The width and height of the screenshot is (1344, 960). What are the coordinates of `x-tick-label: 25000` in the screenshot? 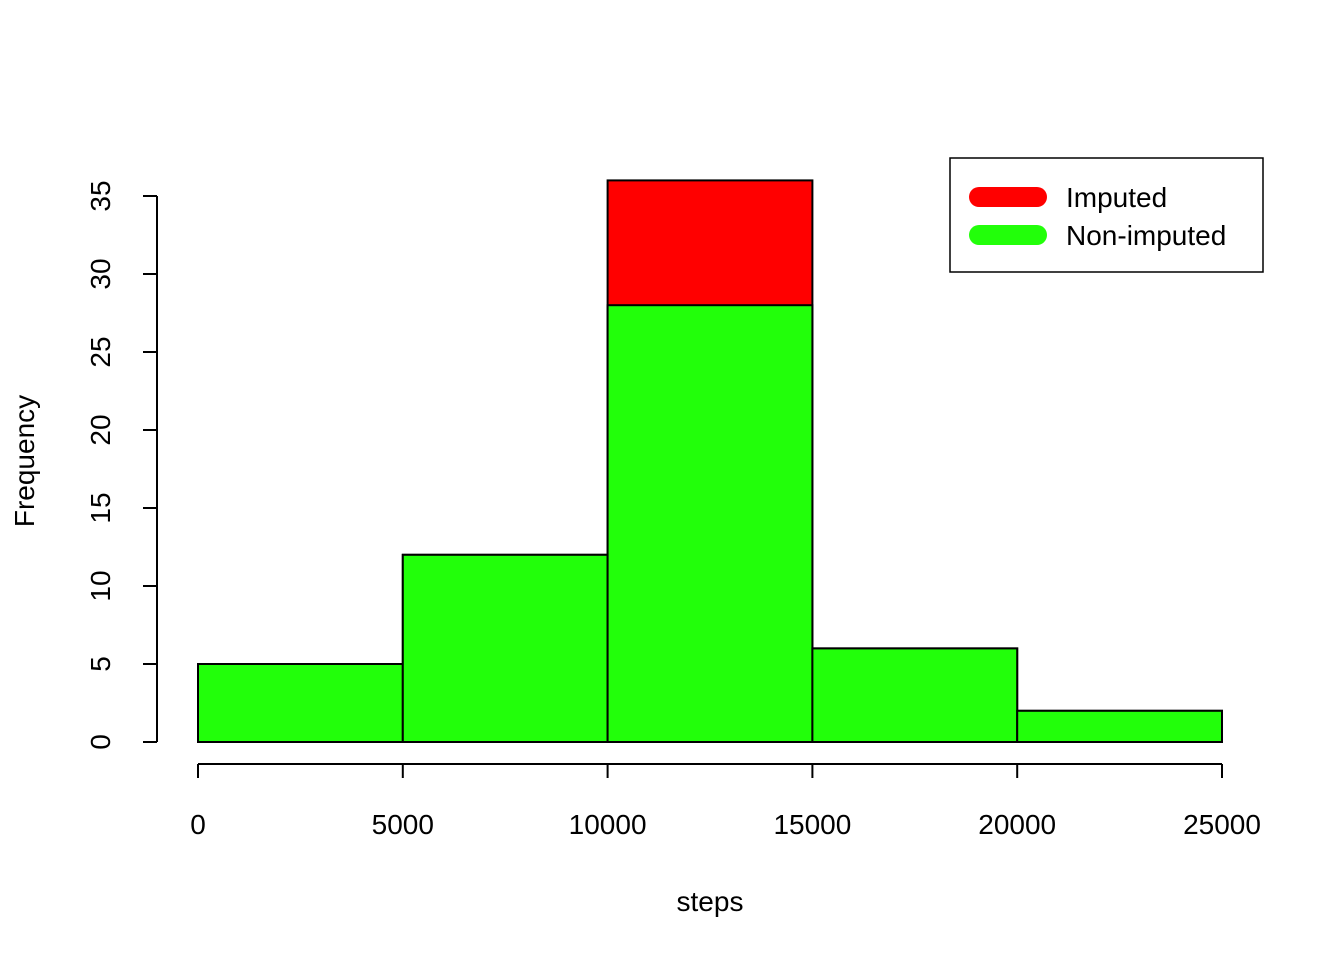 It's located at (1222, 824).